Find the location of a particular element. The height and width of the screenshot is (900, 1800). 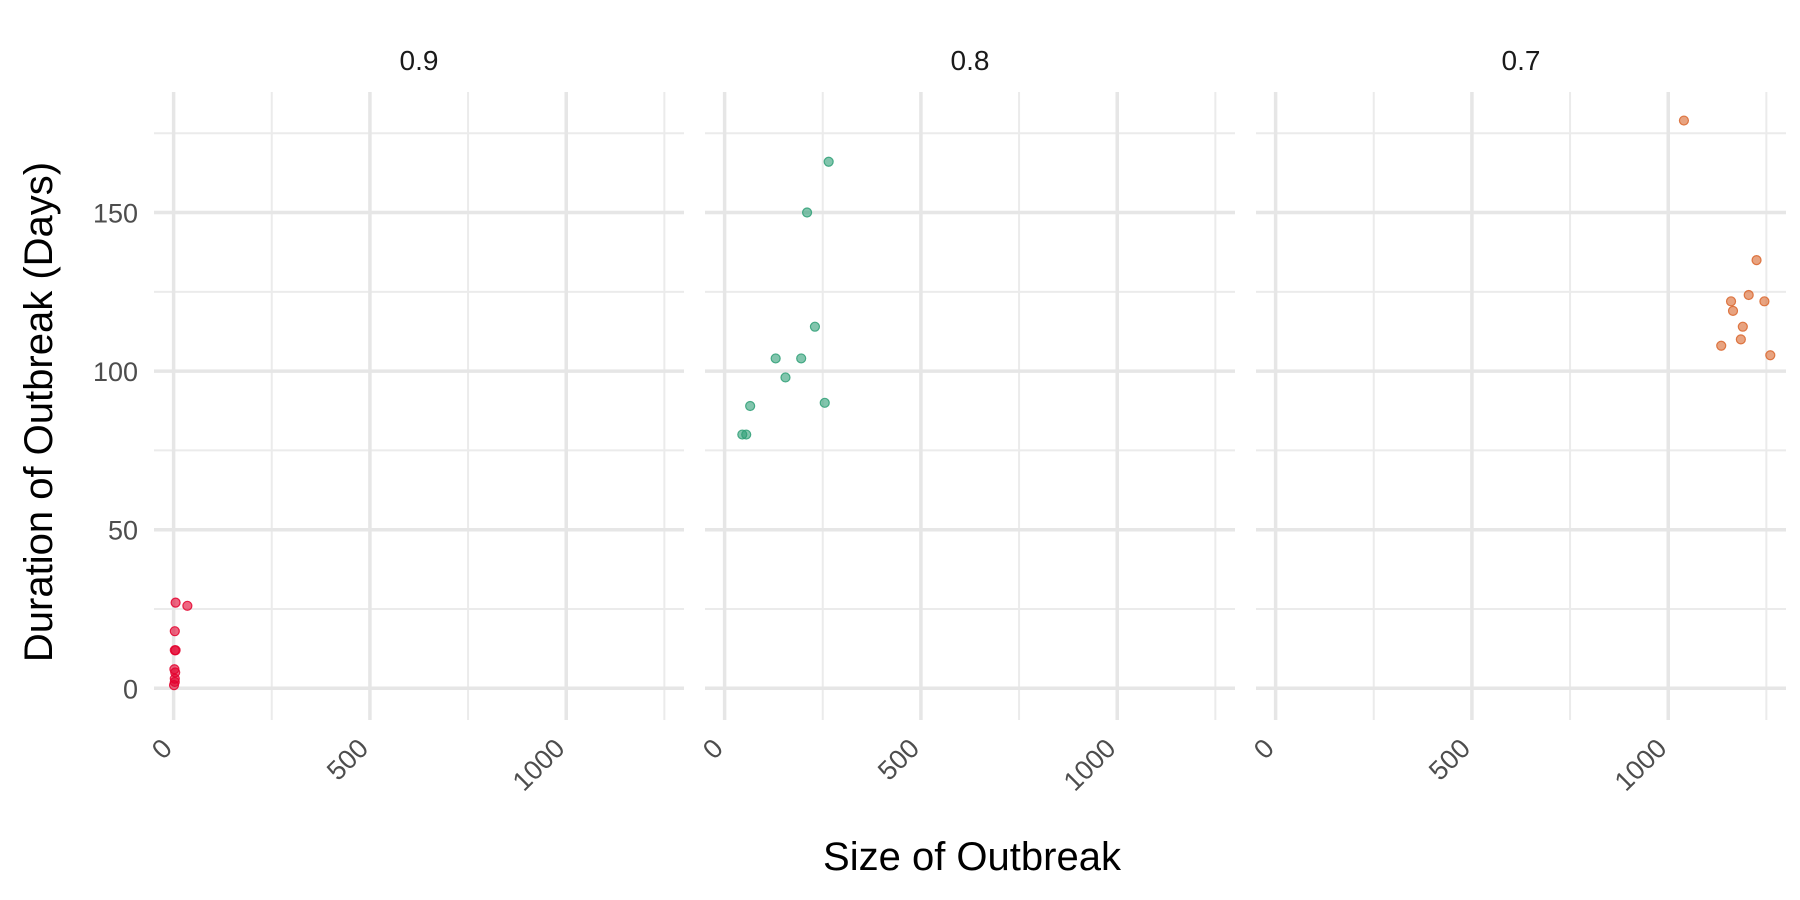

facet-label: 0.8 is located at coordinates (970, 60).